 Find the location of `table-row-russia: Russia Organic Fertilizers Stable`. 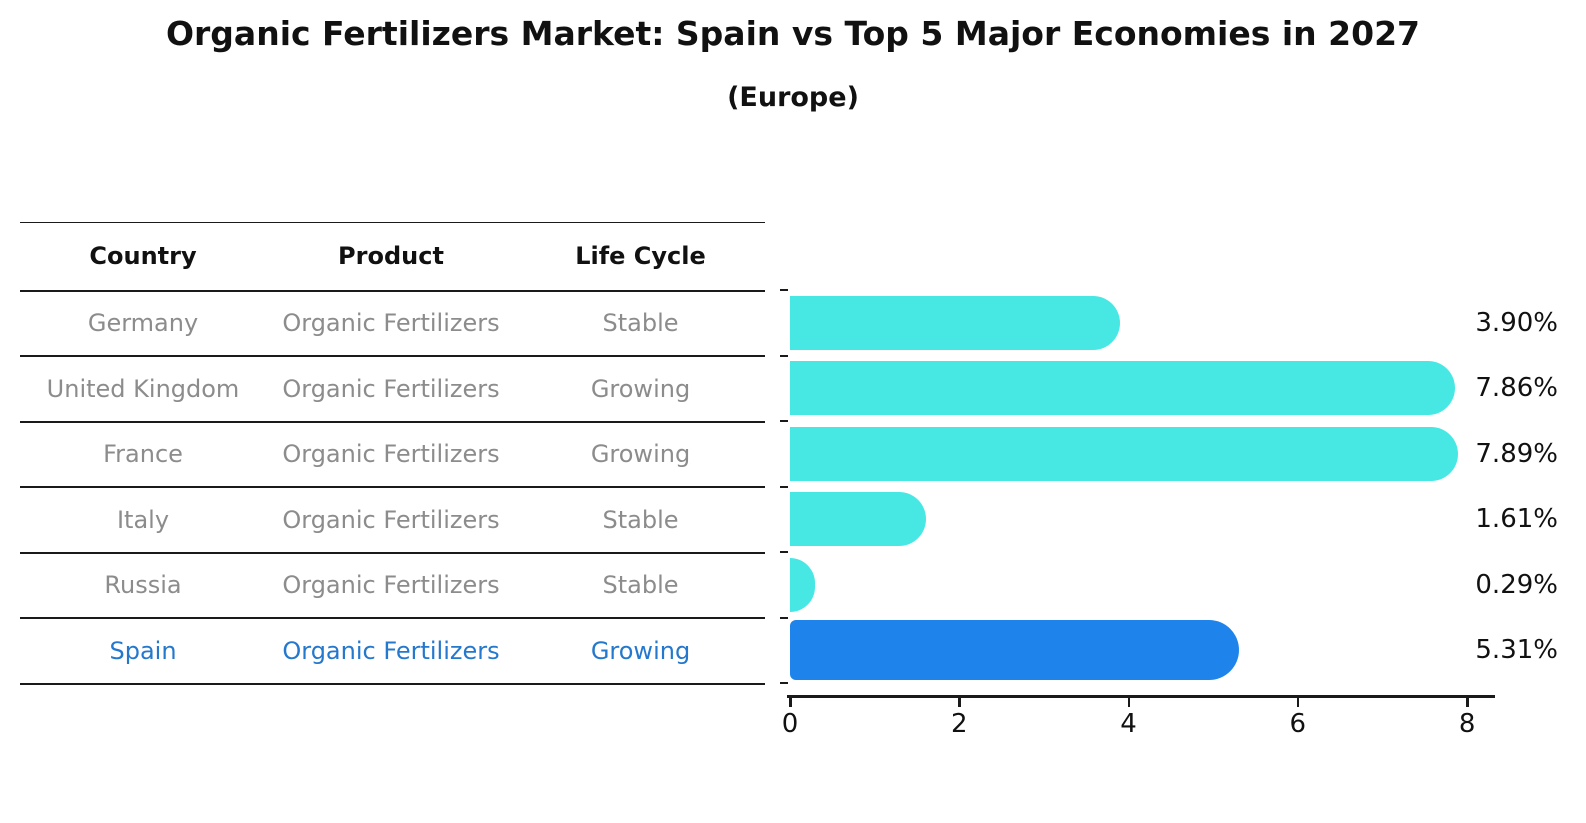

table-row-russia: Russia Organic Fertilizers Stable is located at coordinates (392, 586).